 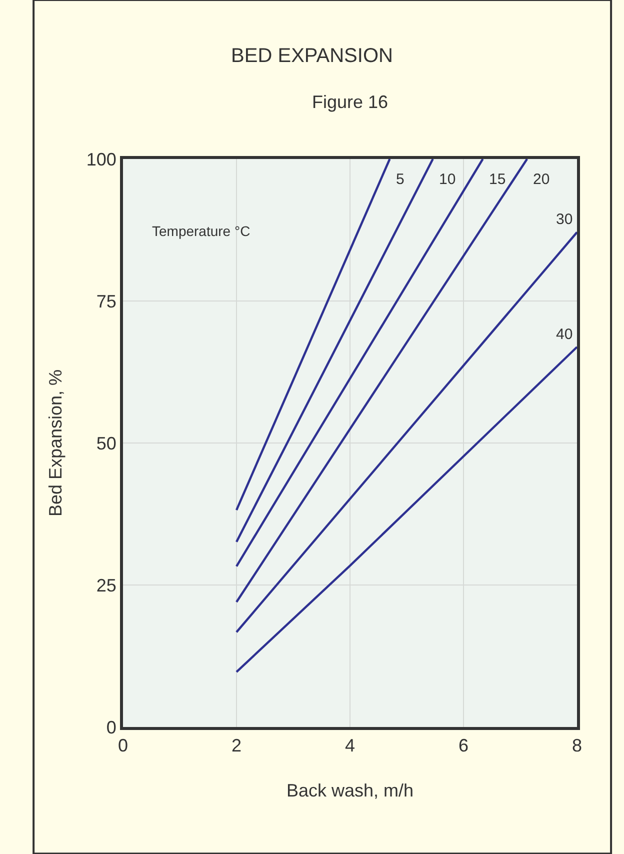 What do you see at coordinates (106, 301) in the screenshot?
I see `y-tick-label: 75` at bounding box center [106, 301].